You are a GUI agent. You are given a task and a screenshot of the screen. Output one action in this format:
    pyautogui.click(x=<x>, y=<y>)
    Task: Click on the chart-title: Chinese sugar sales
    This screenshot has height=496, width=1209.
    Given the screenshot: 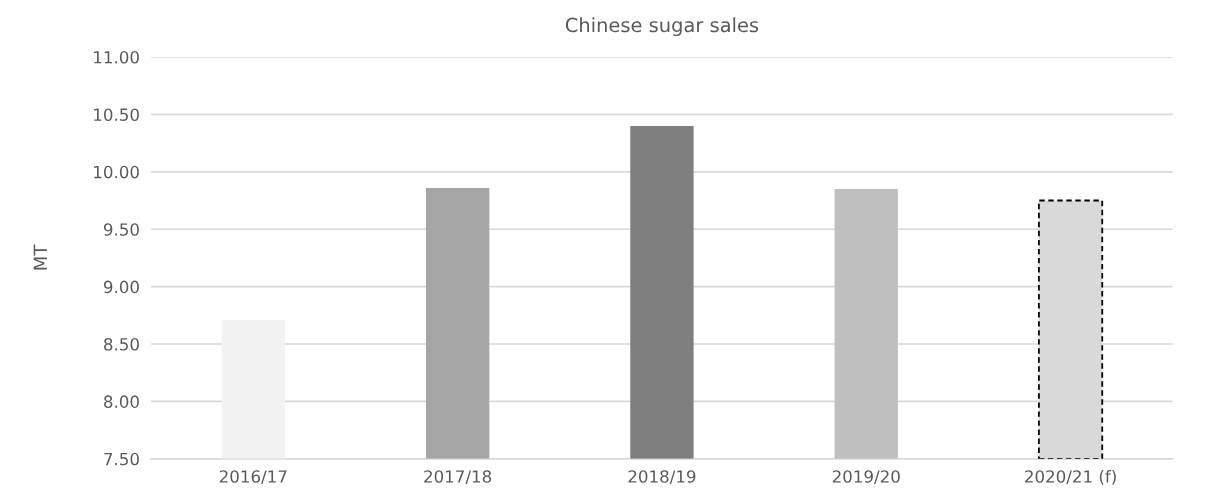 What is the action you would take?
    pyautogui.click(x=662, y=27)
    